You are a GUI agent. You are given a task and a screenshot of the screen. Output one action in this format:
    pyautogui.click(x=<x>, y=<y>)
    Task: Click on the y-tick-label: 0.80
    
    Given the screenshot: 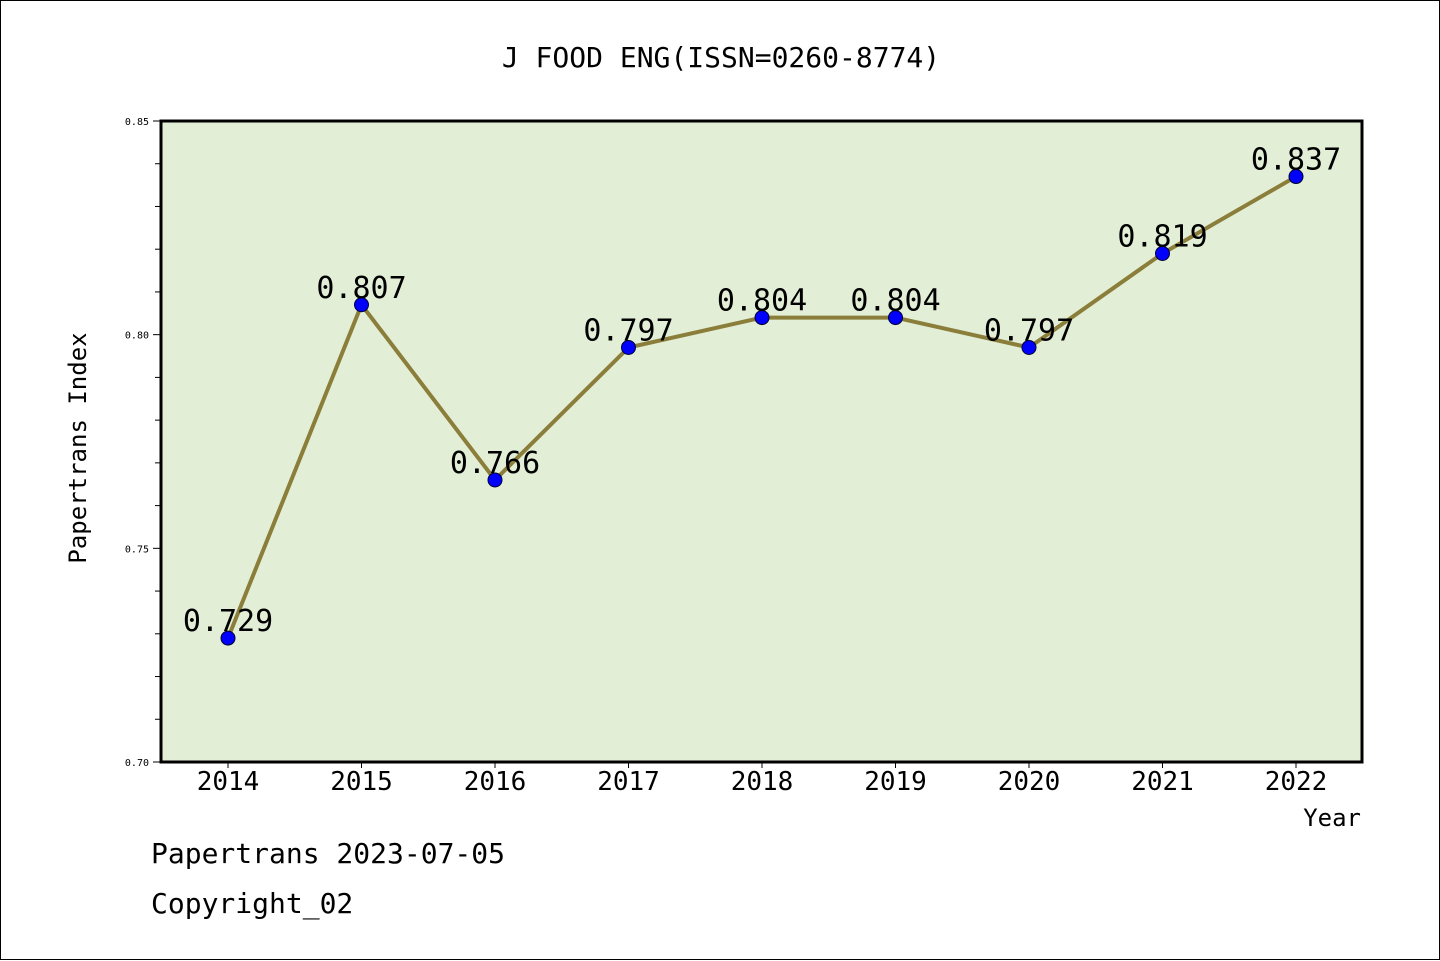 What is the action you would take?
    pyautogui.click(x=137, y=336)
    